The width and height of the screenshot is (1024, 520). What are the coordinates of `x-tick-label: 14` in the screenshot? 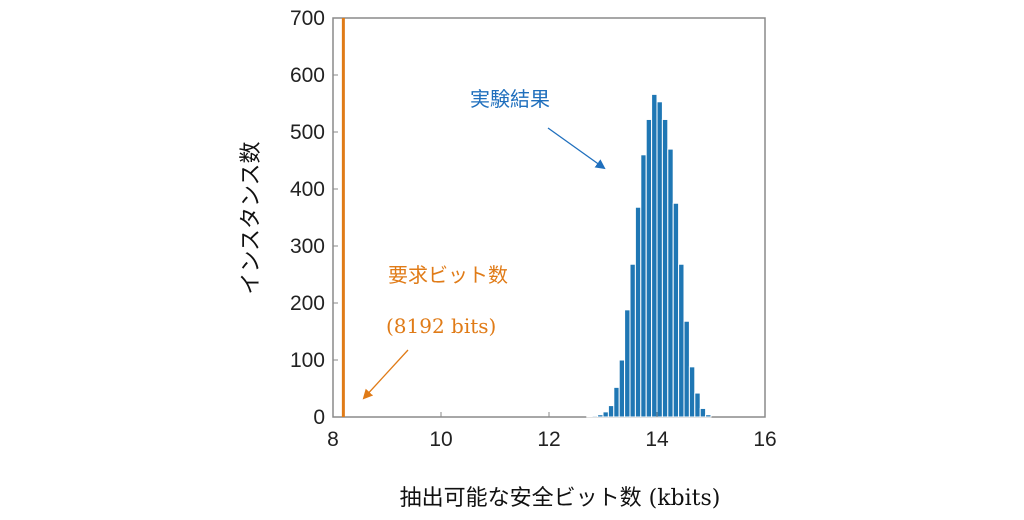 It's located at (657, 439).